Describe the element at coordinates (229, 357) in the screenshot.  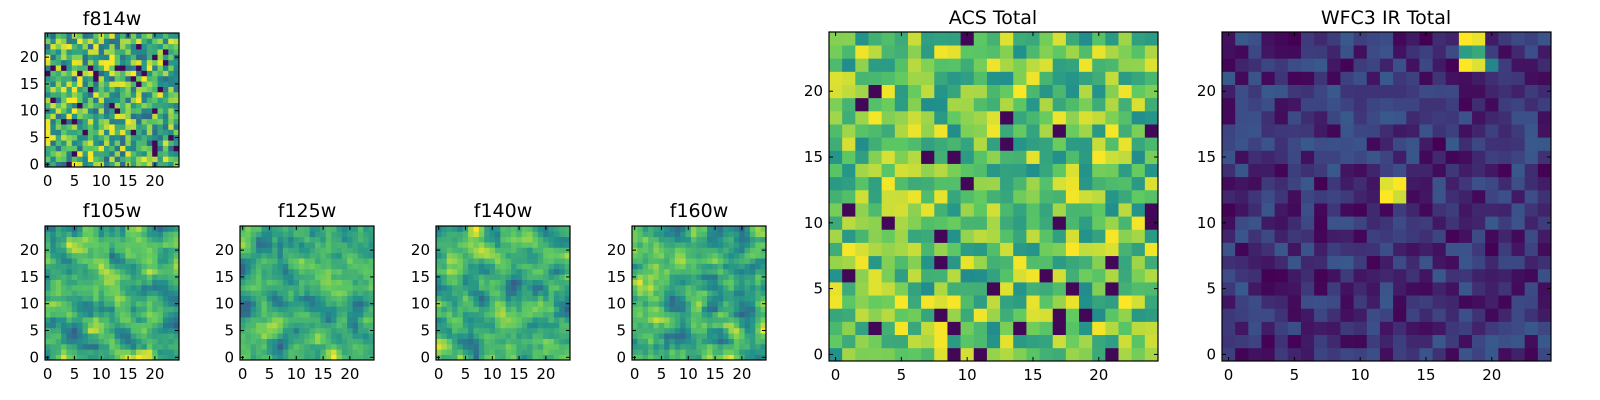
I see `y-tick-label: 0` at that location.